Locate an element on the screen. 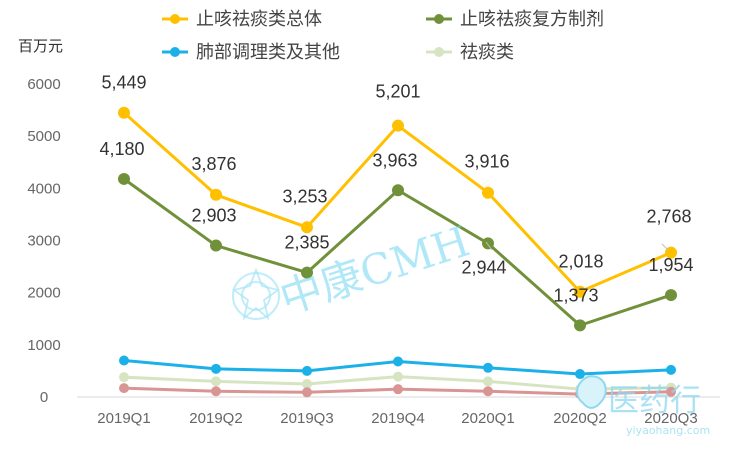 The width and height of the screenshot is (740, 450). data-label: 1,954 is located at coordinates (670, 265).